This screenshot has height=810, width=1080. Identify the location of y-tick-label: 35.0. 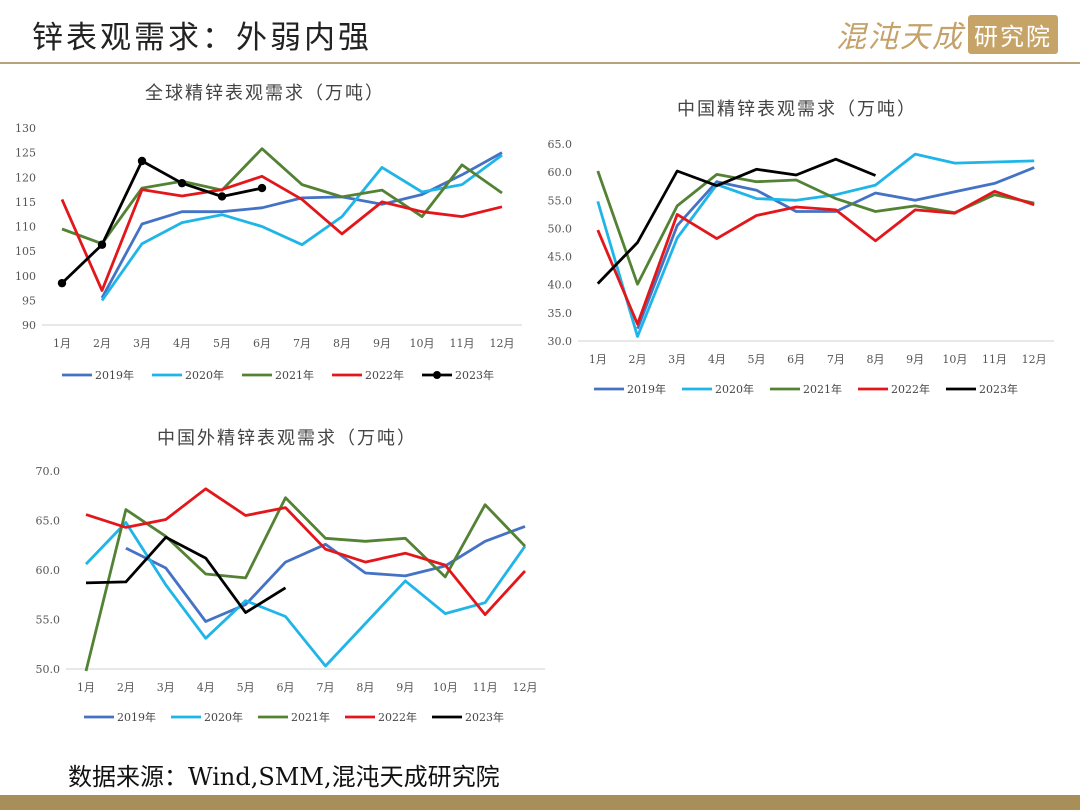
(560, 313).